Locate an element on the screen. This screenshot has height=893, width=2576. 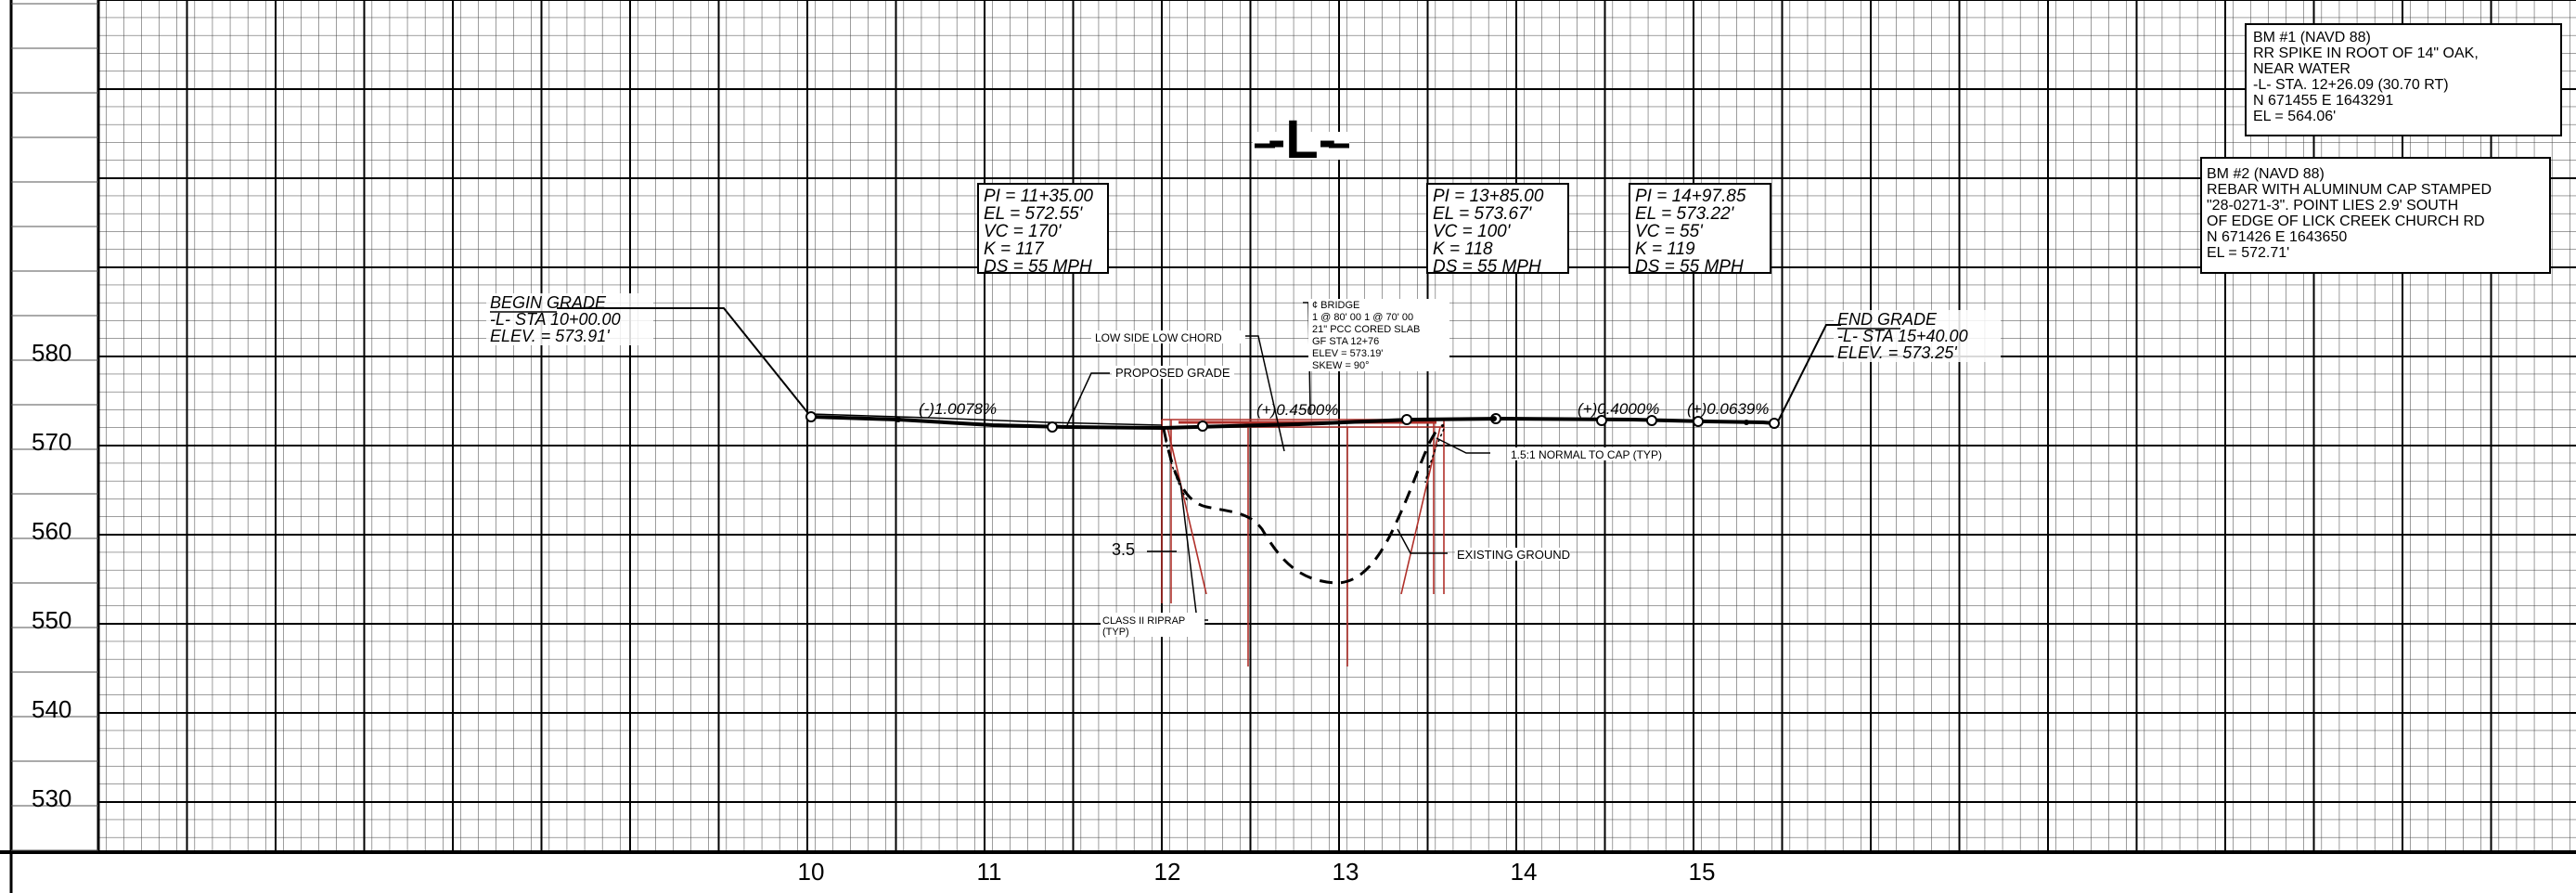
grade-label: (+)0.4500% is located at coordinates (1297, 410).